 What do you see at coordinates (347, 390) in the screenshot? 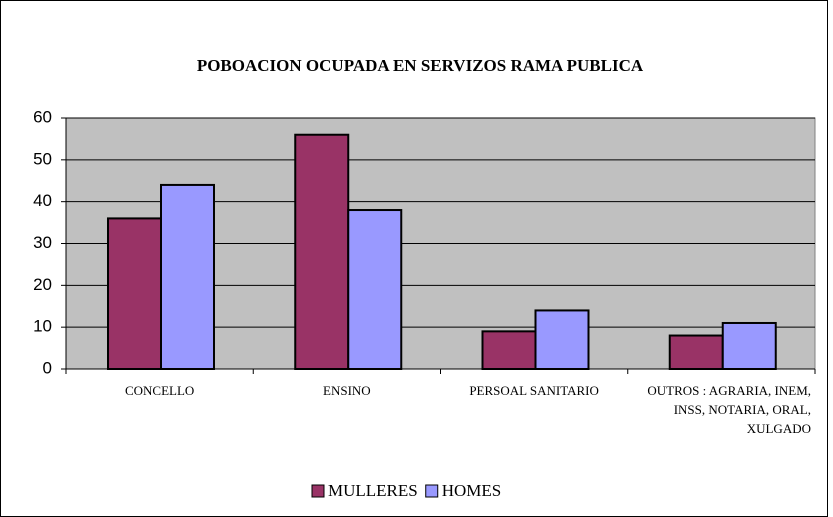
I see `x-tick-label: ENSINO` at bounding box center [347, 390].